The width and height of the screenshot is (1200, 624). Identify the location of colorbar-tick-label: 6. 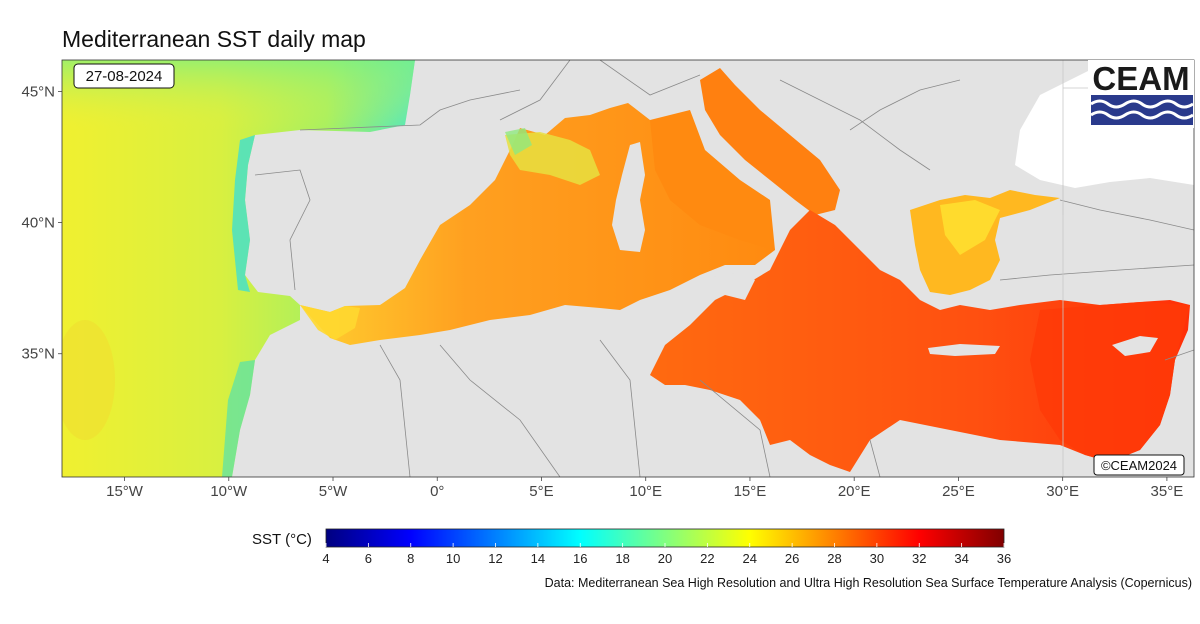
(368, 558).